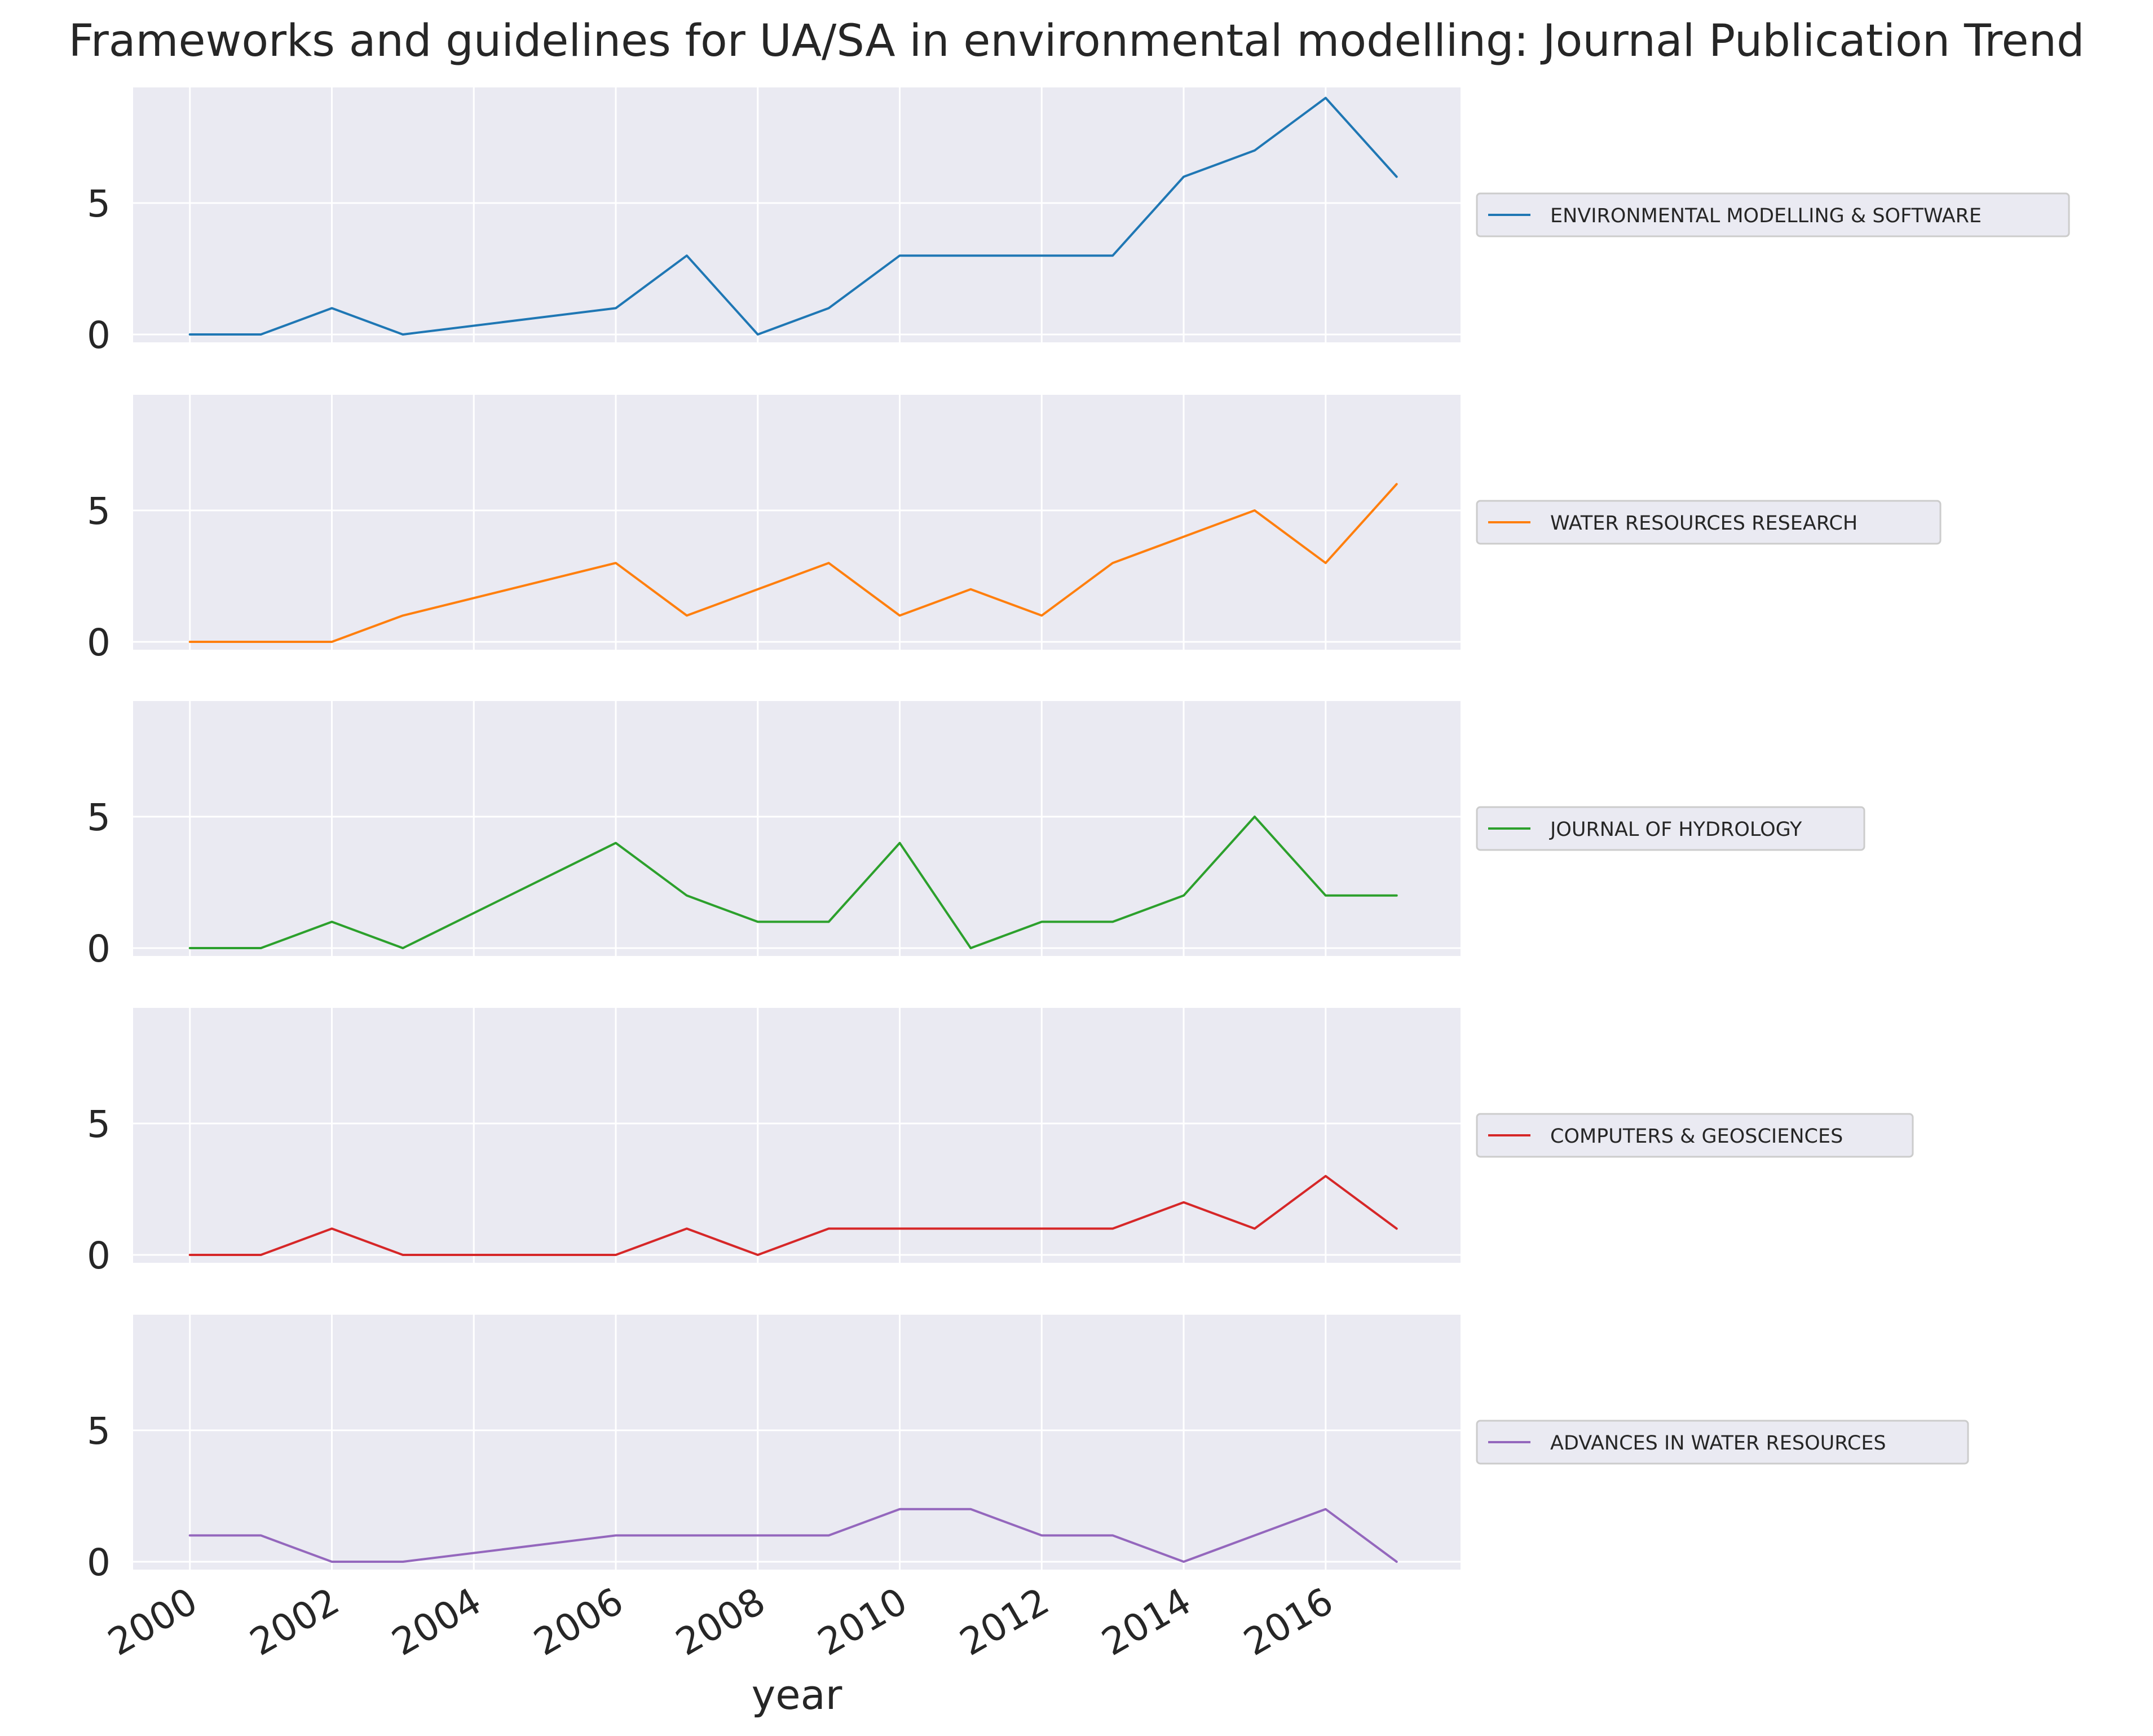 The image size is (2153, 1736). Describe the element at coordinates (797, 1695) in the screenshot. I see `x-axis-label: year` at that location.